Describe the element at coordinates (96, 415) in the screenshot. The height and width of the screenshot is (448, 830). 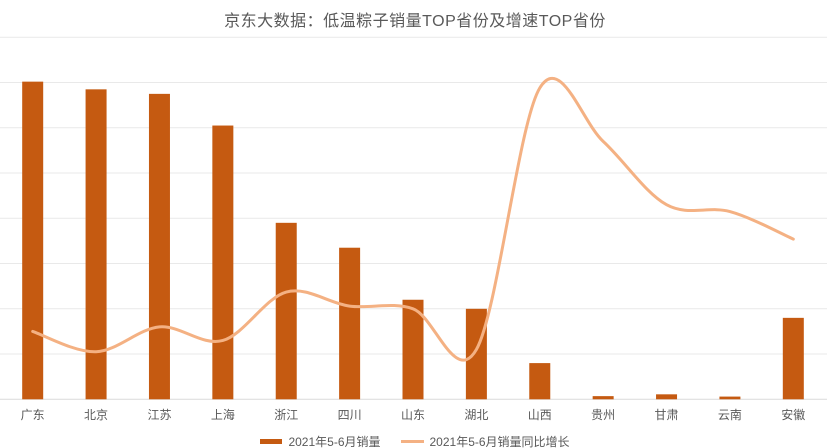
I see `x-axis-label-2: 北京` at that location.